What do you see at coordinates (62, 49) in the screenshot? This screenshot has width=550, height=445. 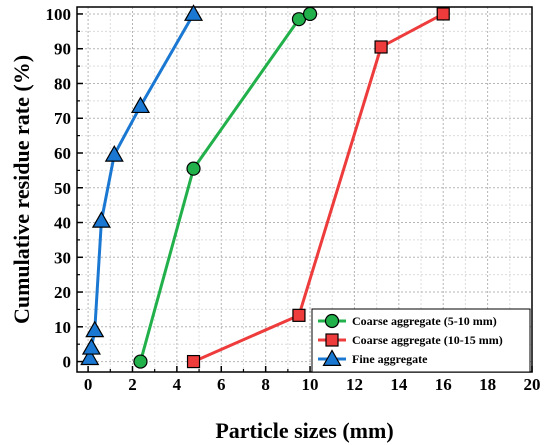 I see `y-tick-label: 90` at bounding box center [62, 49].